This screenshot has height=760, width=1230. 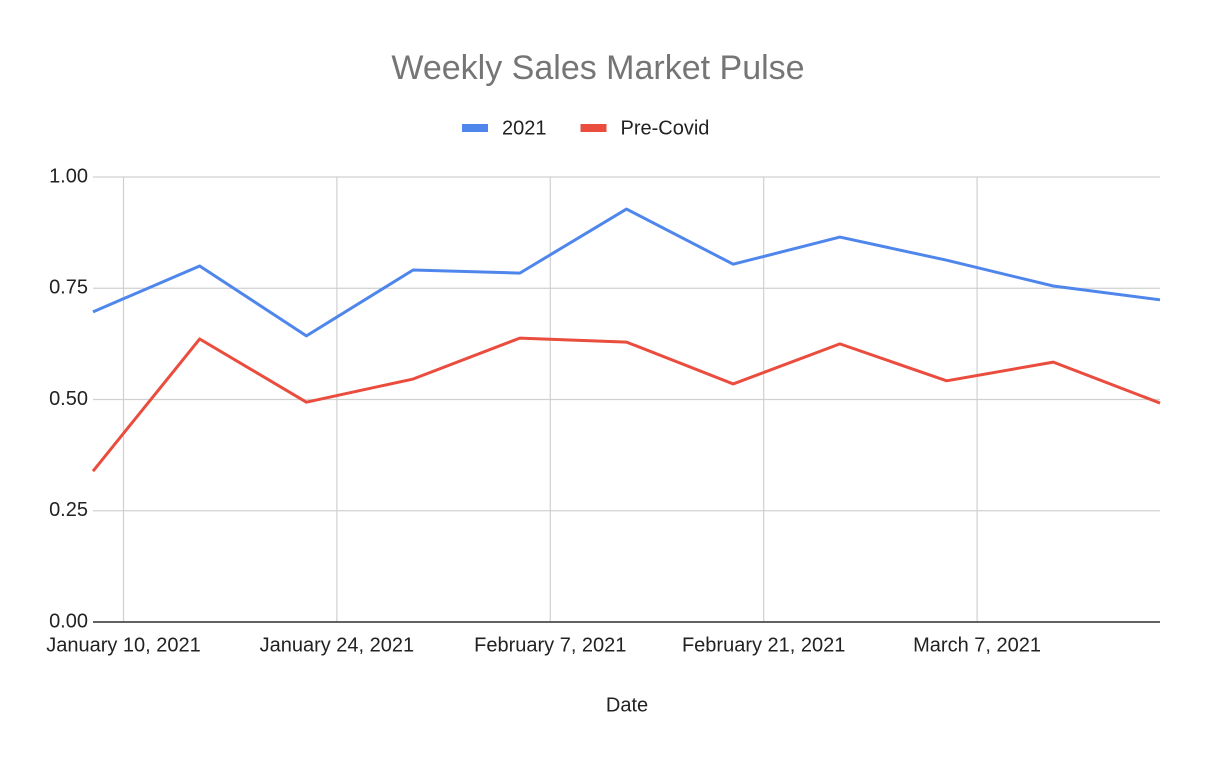 What do you see at coordinates (68, 288) in the screenshot?
I see `y-tick-label: 0.75` at bounding box center [68, 288].